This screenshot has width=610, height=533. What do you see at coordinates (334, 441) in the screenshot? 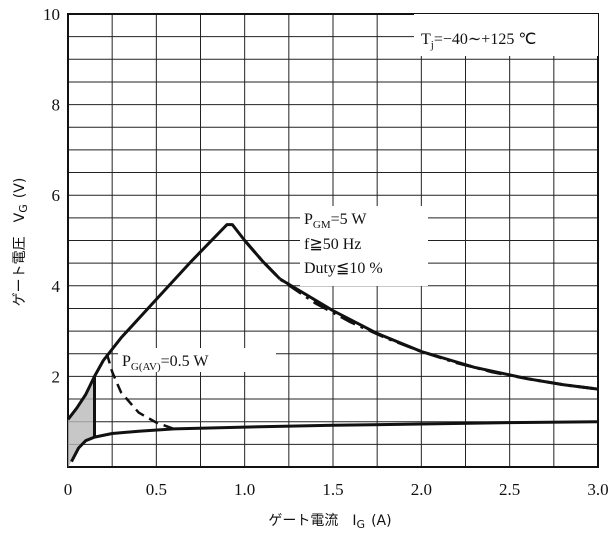
I see `series-1-solid-line` at bounding box center [334, 441].